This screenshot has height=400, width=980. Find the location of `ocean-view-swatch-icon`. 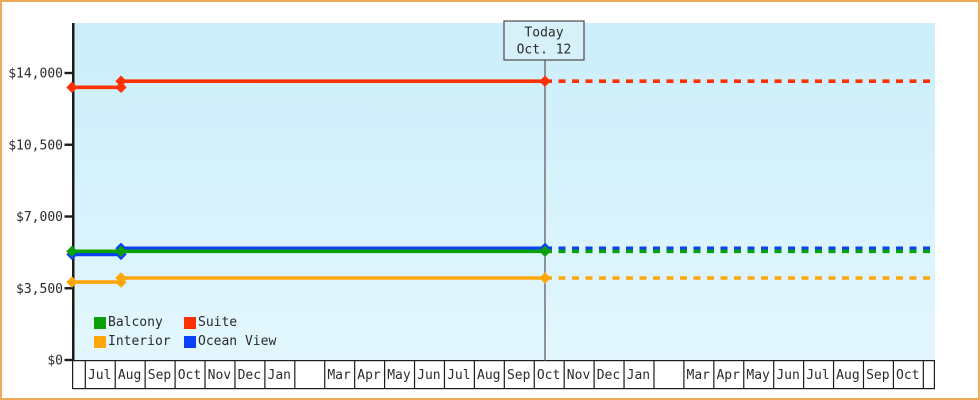

ocean-view-swatch-icon is located at coordinates (190, 342).